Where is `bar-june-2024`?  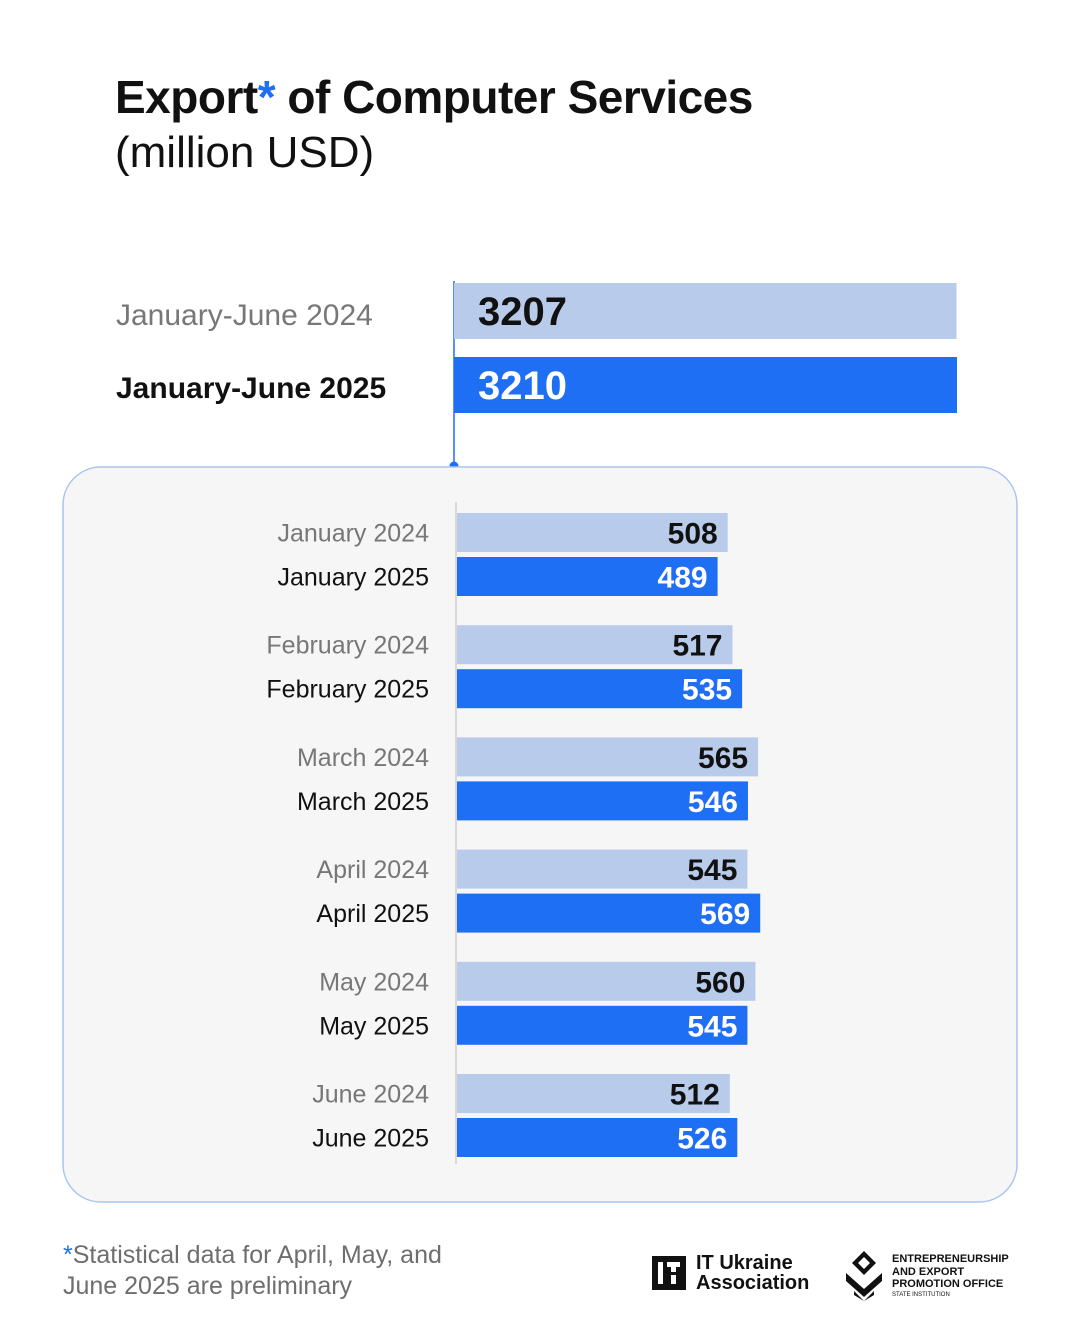
bar-june-2024 is located at coordinates (593, 1093).